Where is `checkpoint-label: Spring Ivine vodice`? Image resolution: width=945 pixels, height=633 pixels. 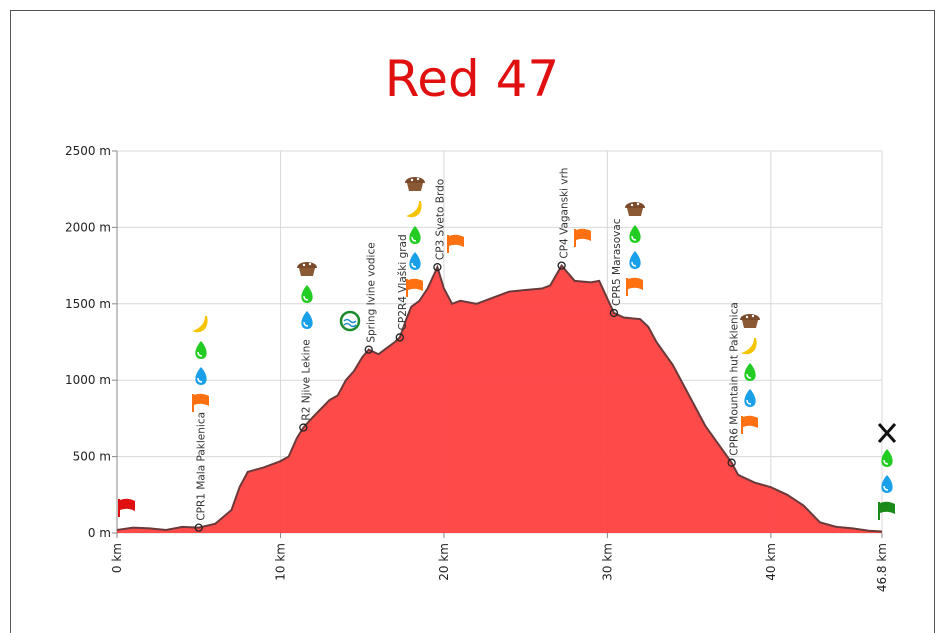 checkpoint-label: Spring Ivine vodice is located at coordinates (372, 292).